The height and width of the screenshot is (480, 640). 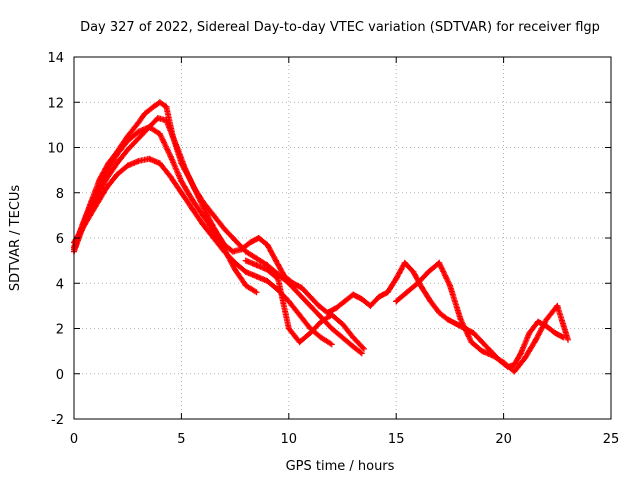 What do you see at coordinates (60, 284) in the screenshot?
I see `y-tick-label: 4` at bounding box center [60, 284].